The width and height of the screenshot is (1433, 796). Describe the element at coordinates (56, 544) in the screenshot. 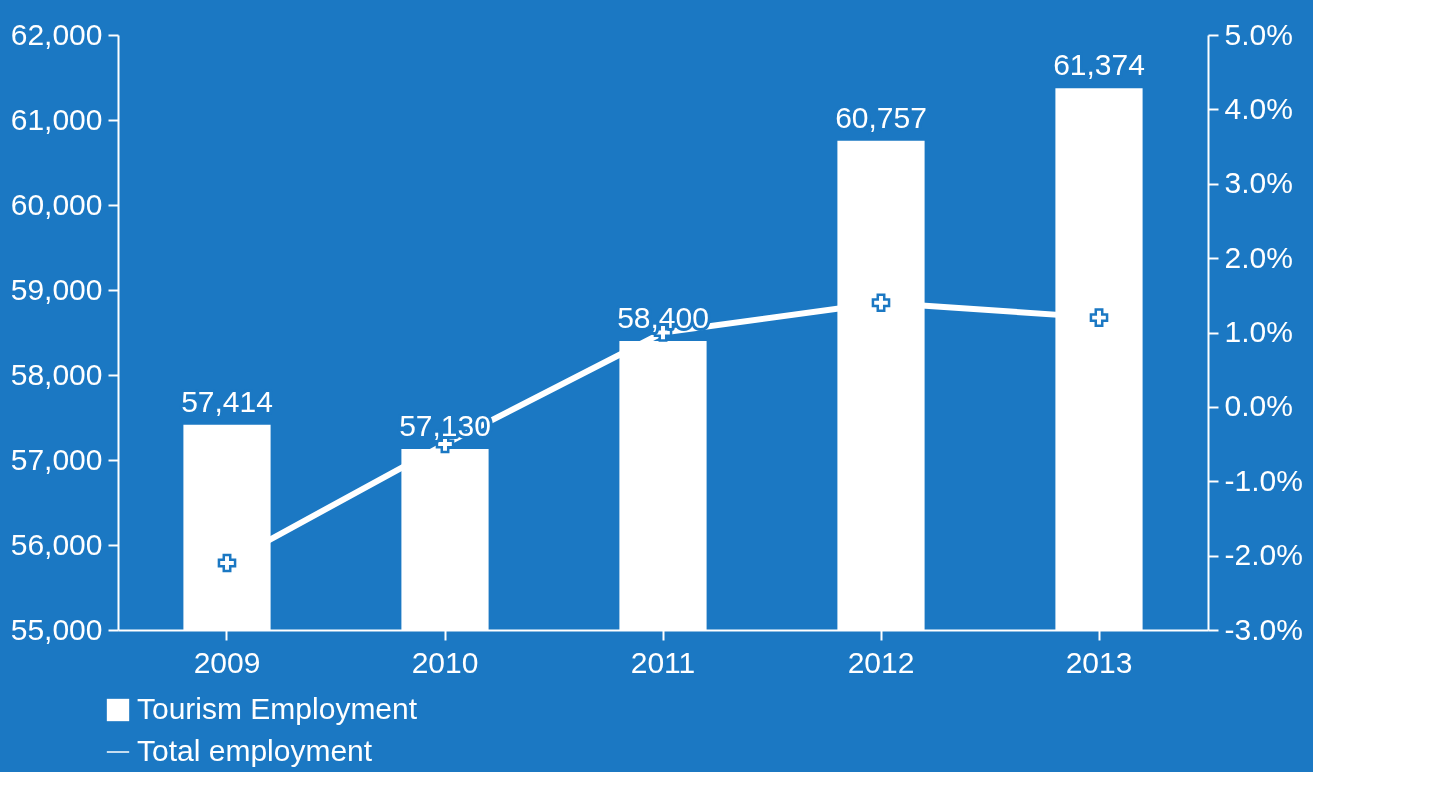

I see `y-tick-label: 56,000` at that location.